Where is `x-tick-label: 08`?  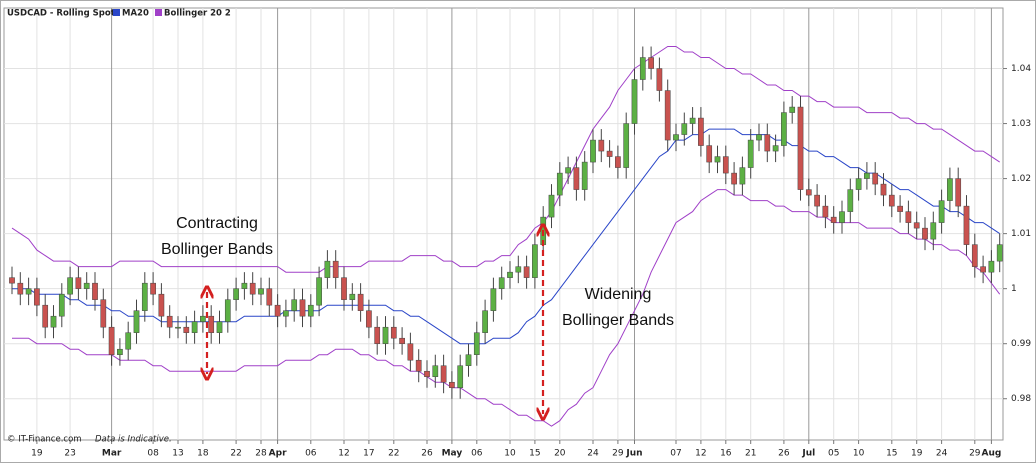
x-tick-label: 08 is located at coordinates (153, 454).